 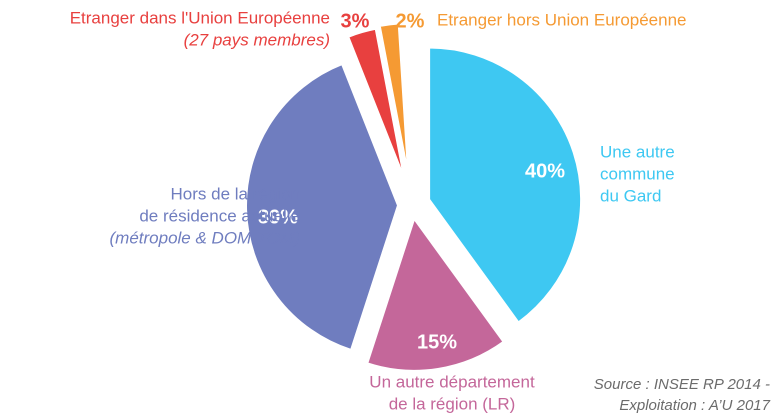 I want to click on category-label: Hors de la région, so click(x=235, y=193).